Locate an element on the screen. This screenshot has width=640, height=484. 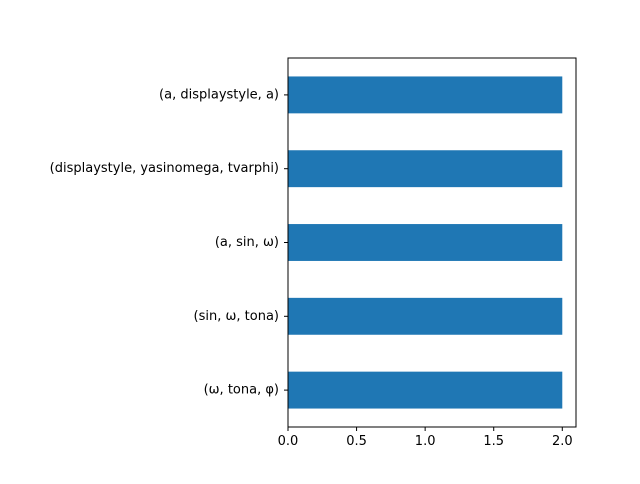
y-tick-label: (ω, tona, φ) is located at coordinates (241, 390).